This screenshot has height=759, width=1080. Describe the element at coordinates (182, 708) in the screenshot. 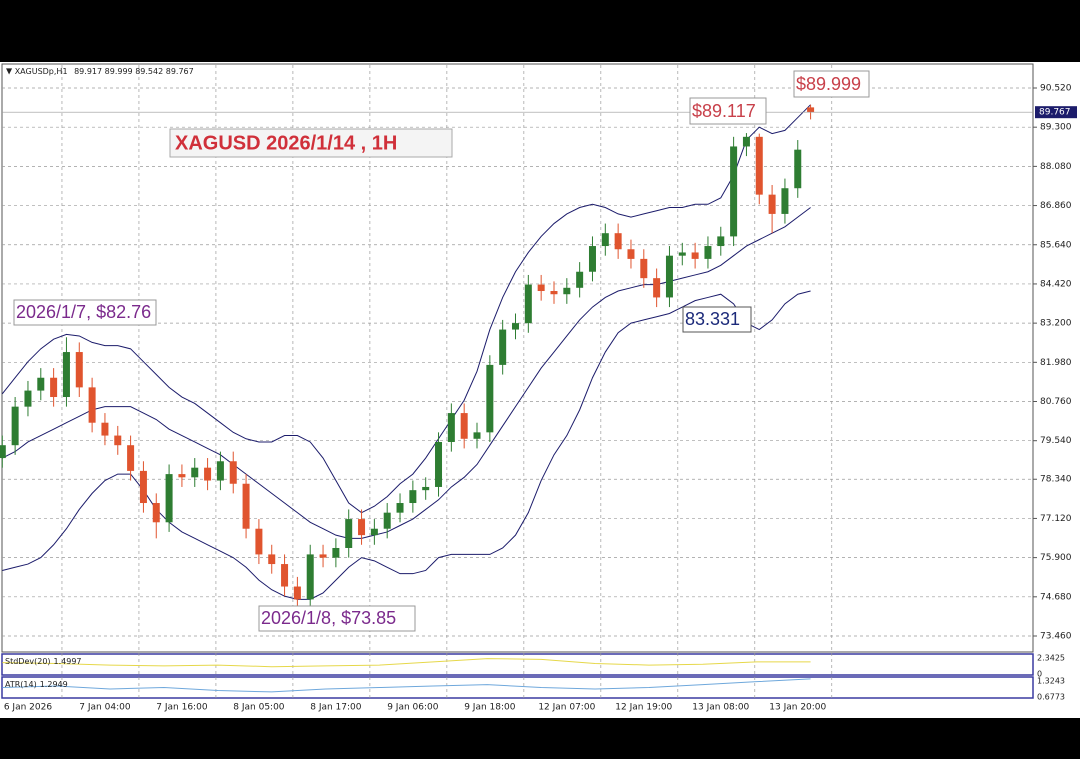

I see `x-tick-label: 7 Jan 16:00` at that location.